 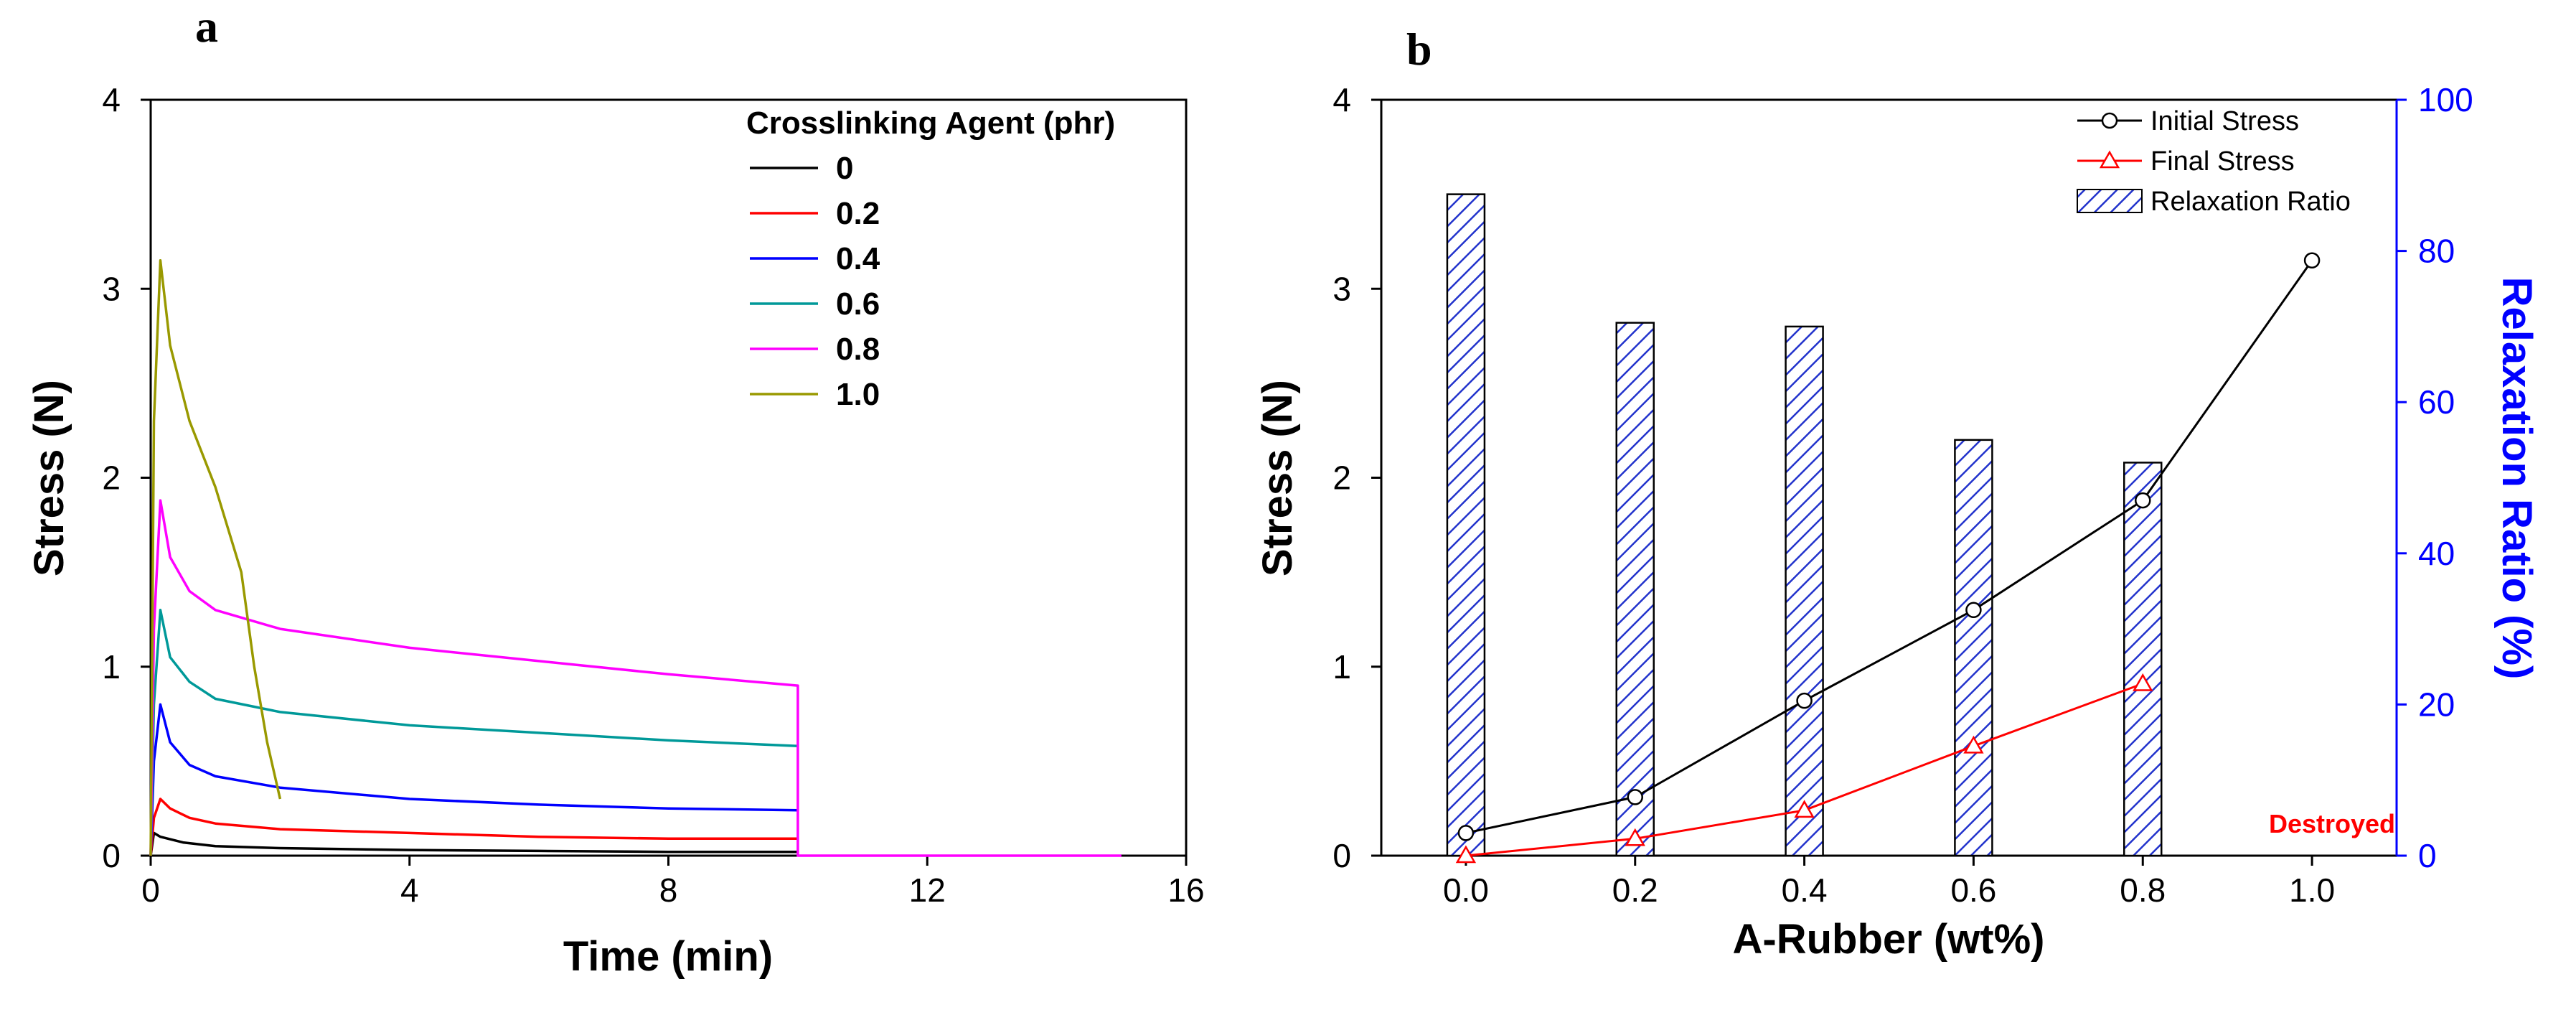 I want to click on chart-b-y-axis-label-left: Stress (N), so click(x=1277, y=478).